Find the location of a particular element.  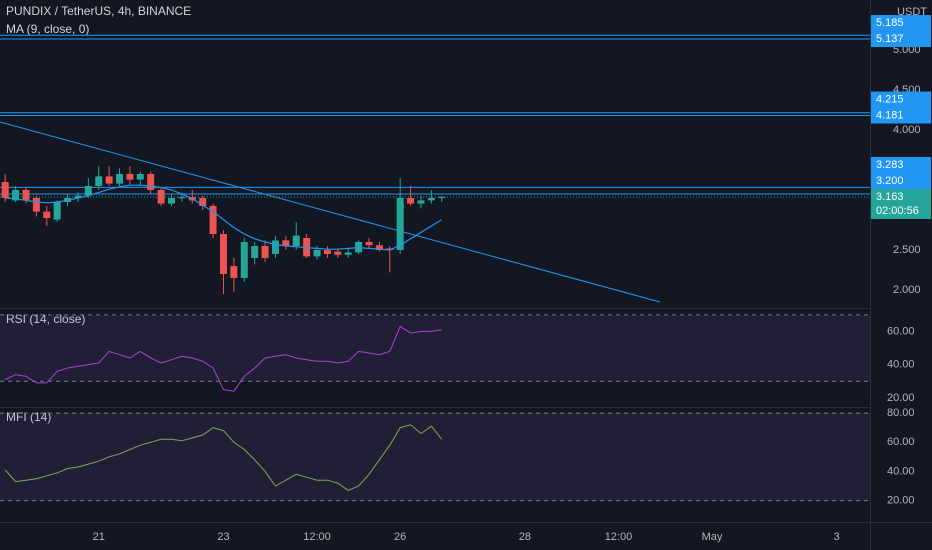

price-label: 3.200 is located at coordinates (890, 181).